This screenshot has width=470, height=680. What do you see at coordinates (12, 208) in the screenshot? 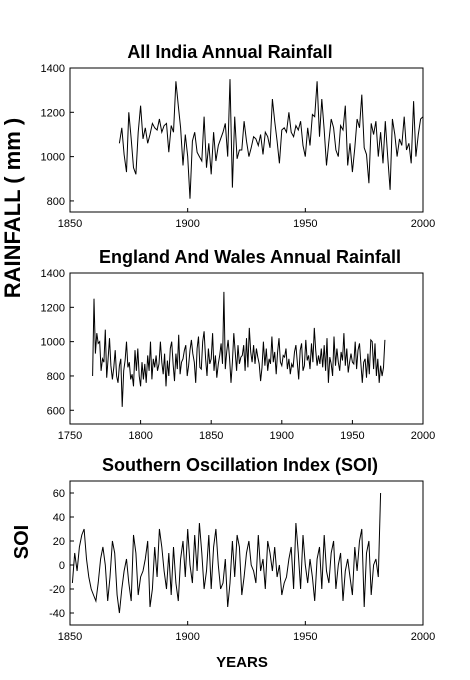
I see `shared-ylabel: RAINFALL ( mm )` at bounding box center [12, 208].